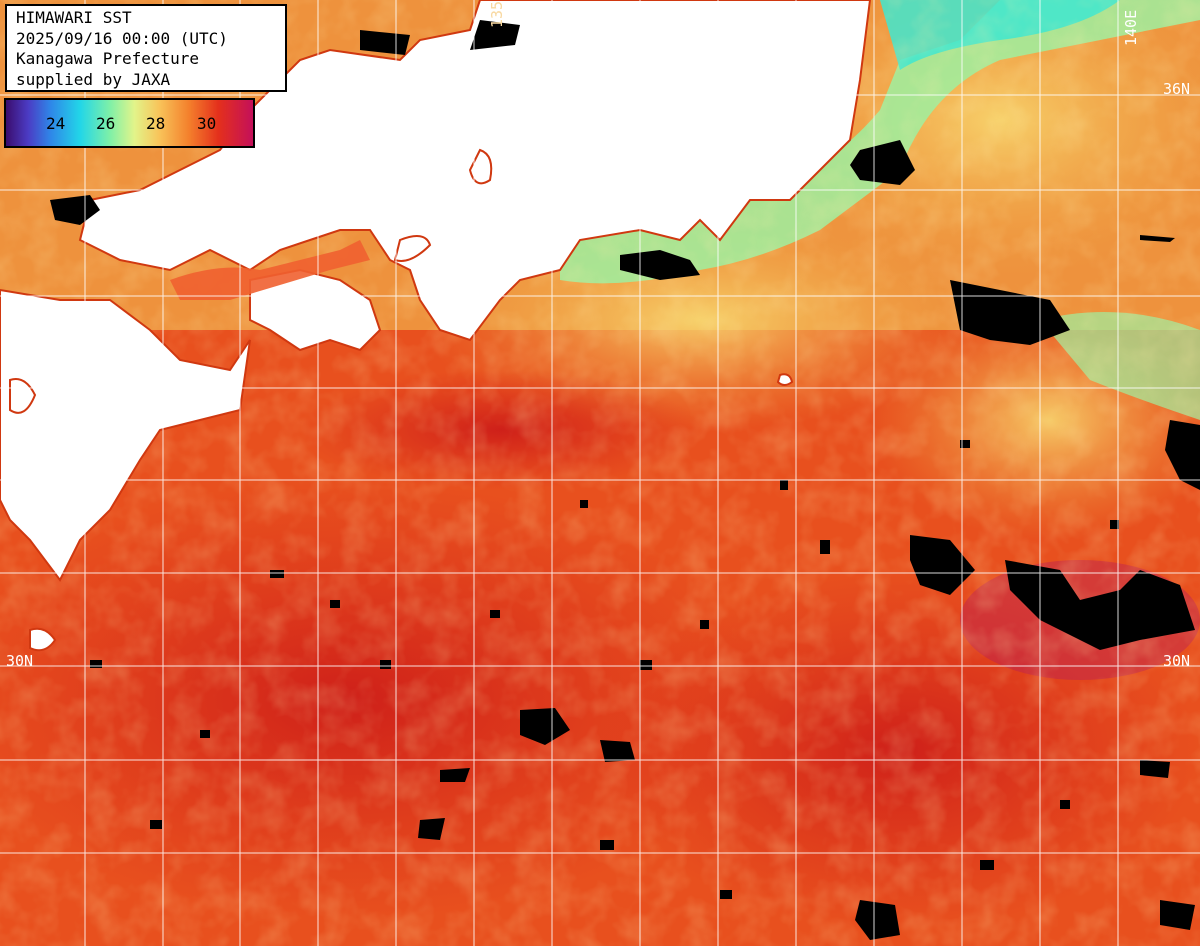 Image resolution: width=1200 pixels, height=946 pixels. What do you see at coordinates (106, 123) in the screenshot?
I see `legend-tick-26: 26` at bounding box center [106, 123].